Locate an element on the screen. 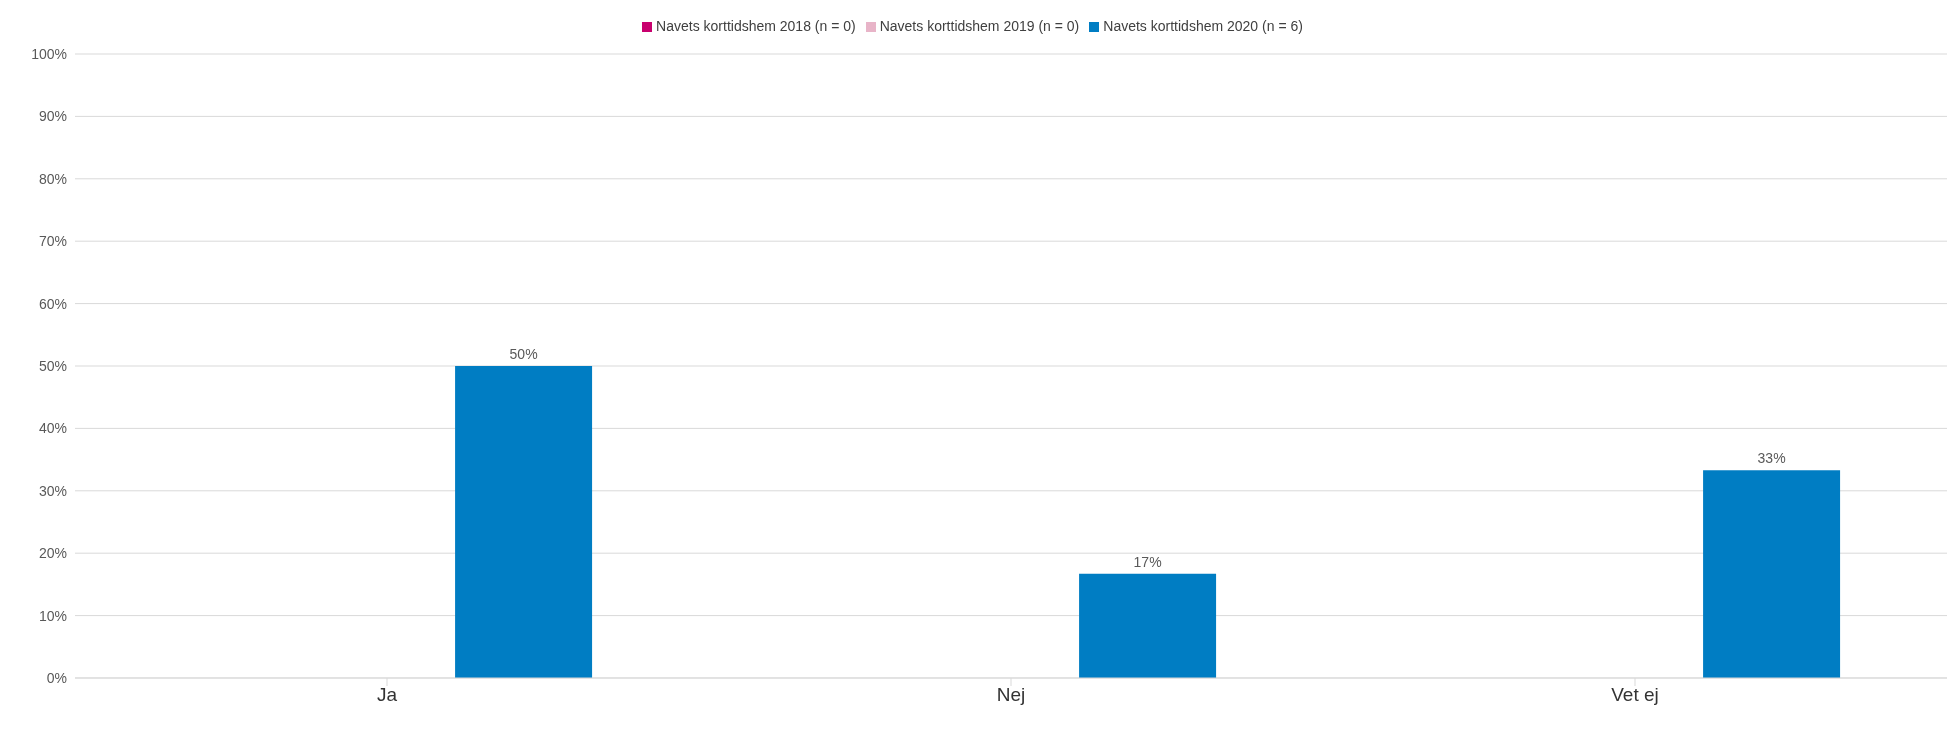 This screenshot has width=1960, height=731. data-label: 17% is located at coordinates (1147, 561).